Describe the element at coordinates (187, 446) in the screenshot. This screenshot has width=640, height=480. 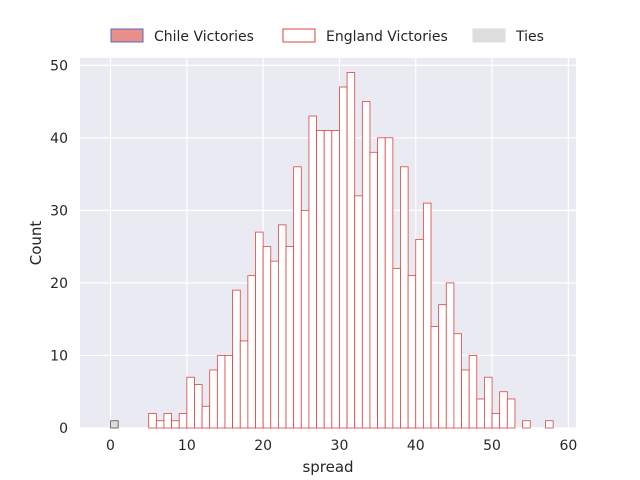
I see `x-tick-label: 10` at that location.